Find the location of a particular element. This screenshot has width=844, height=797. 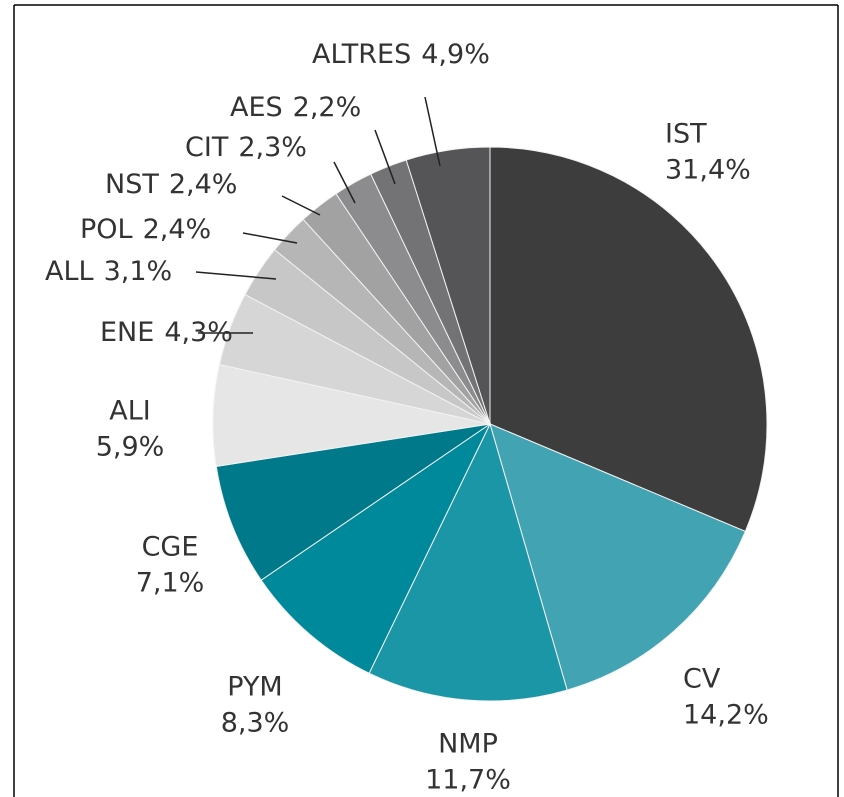

slice-label: CV is located at coordinates (702, 679).